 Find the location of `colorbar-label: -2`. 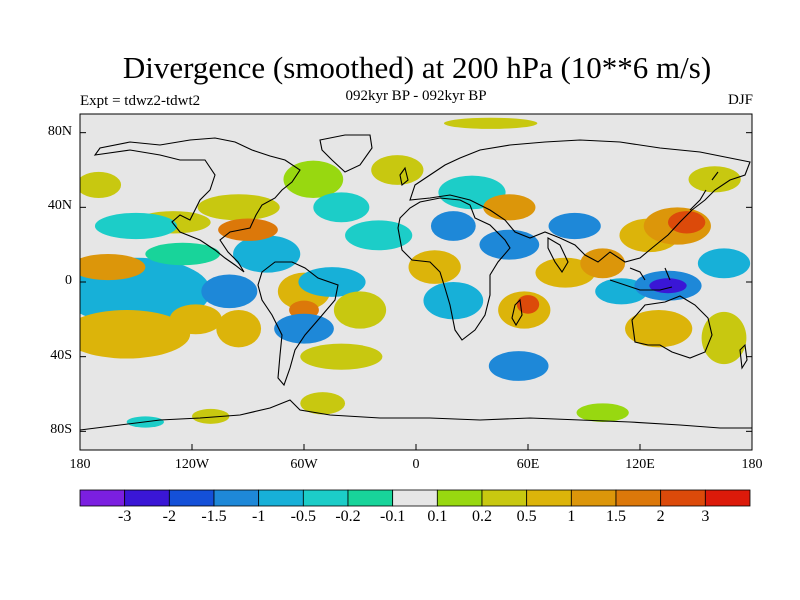

colorbar-label: -2 is located at coordinates (169, 516).